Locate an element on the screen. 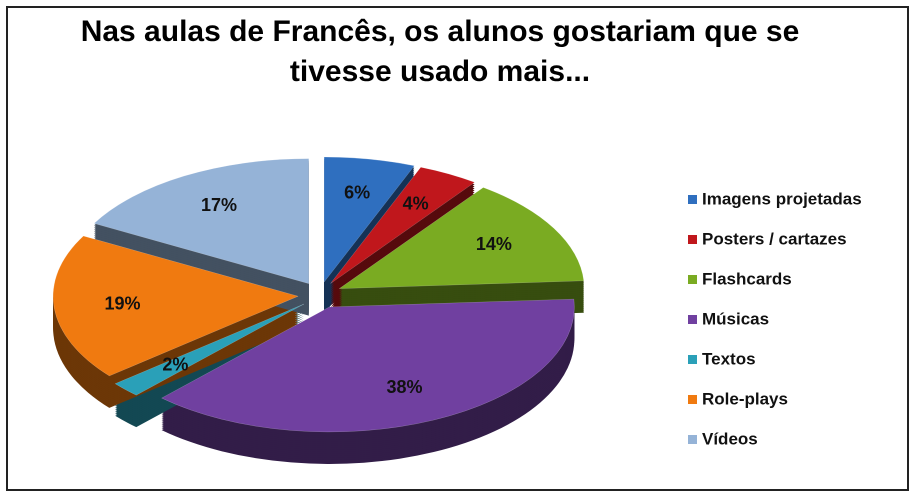 The width and height of the screenshot is (919, 497). legend-label: Músicas is located at coordinates (735, 318).